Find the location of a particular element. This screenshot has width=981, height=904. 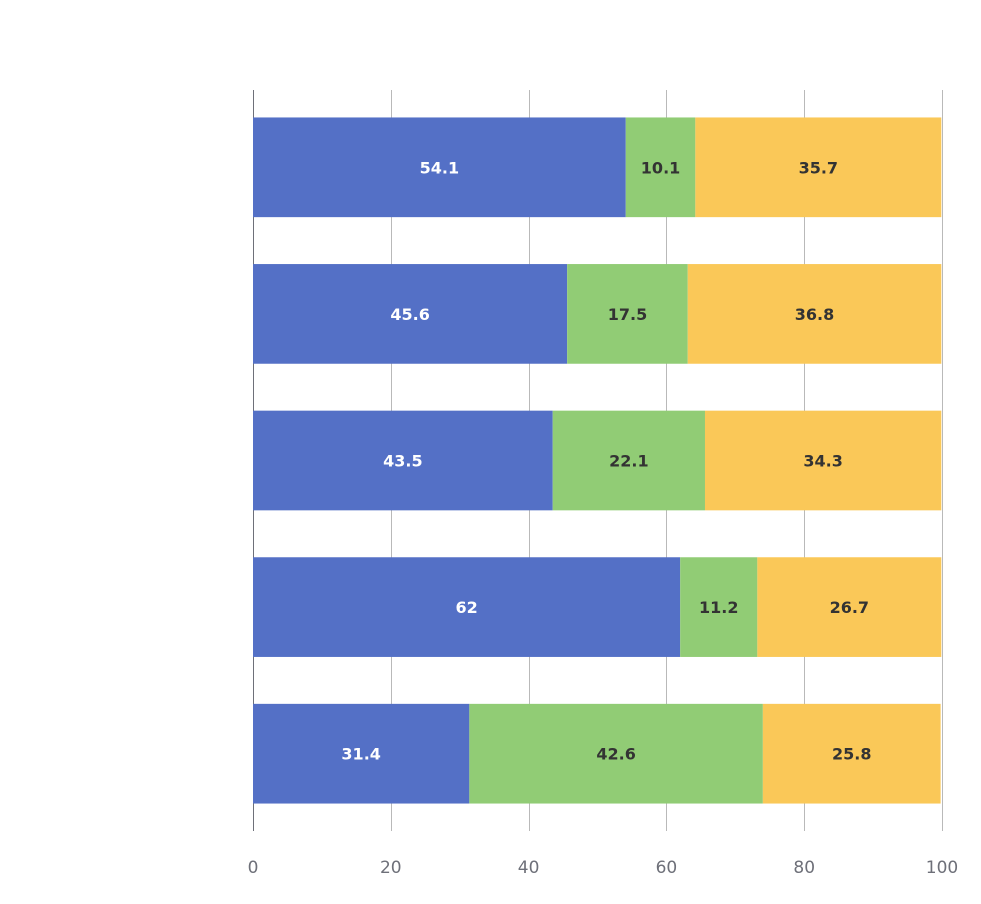

x-tick-label: 40 is located at coordinates (529, 868).